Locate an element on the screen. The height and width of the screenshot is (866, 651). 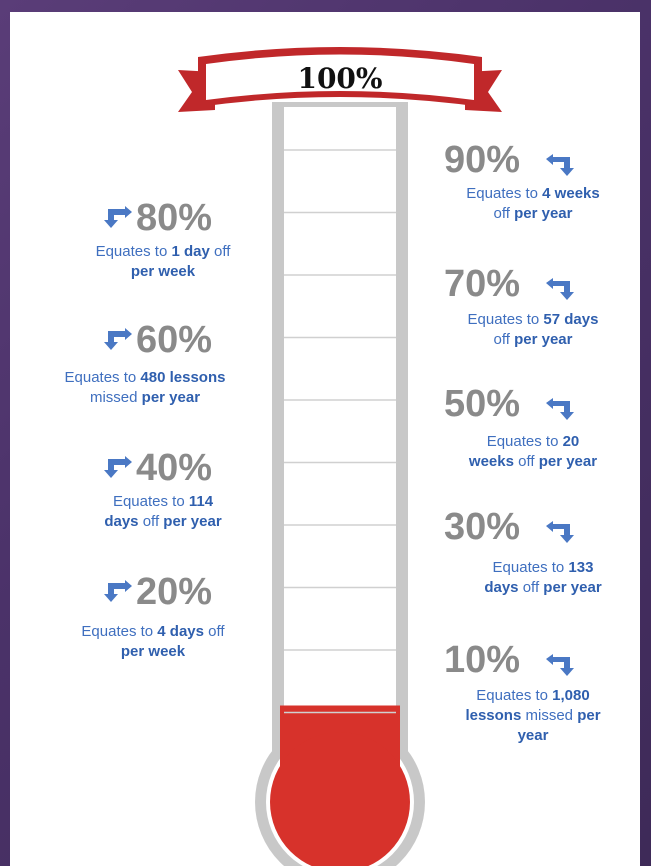
level-description: Equates to 4 days off per week is located at coordinates (153, 642).